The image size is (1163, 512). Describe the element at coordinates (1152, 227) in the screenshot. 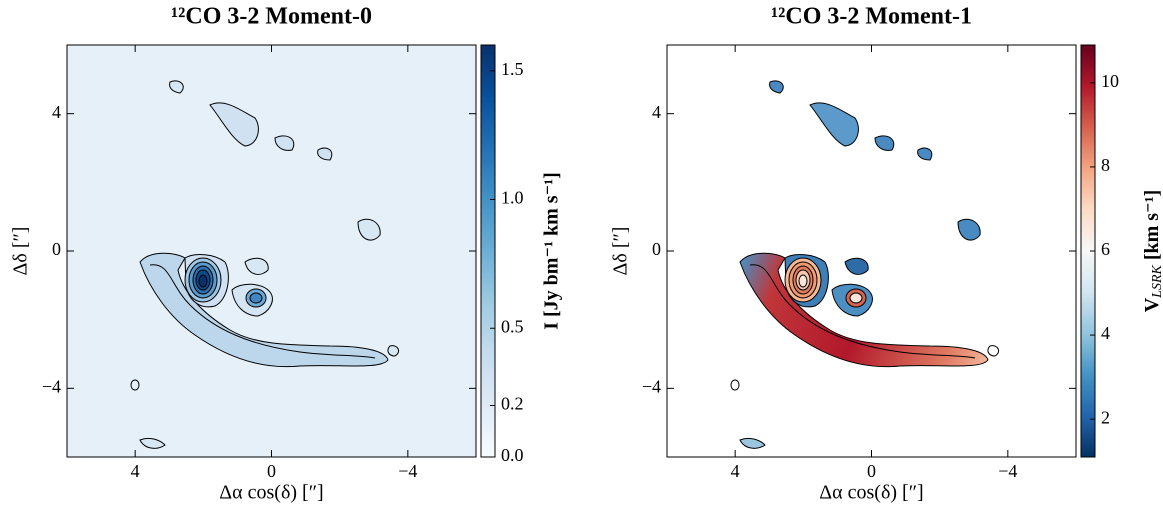

I see `colorbar-label-unit: [km s⁻¹]` at that location.